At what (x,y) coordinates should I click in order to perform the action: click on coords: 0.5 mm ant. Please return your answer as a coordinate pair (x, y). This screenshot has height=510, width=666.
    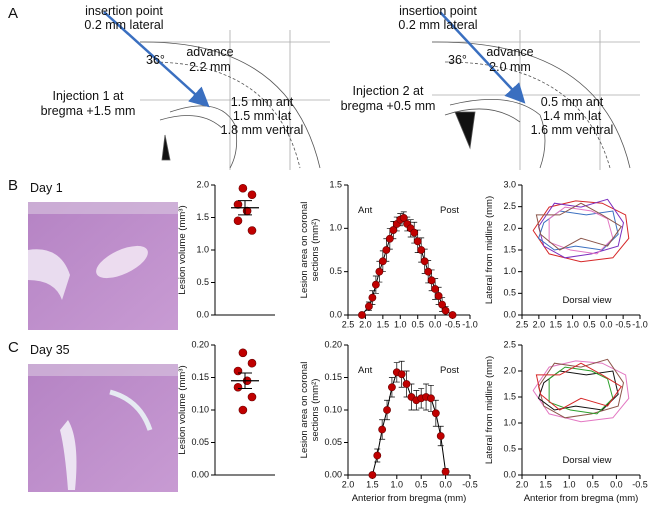
    Looking at the image, I should click on (572, 102).